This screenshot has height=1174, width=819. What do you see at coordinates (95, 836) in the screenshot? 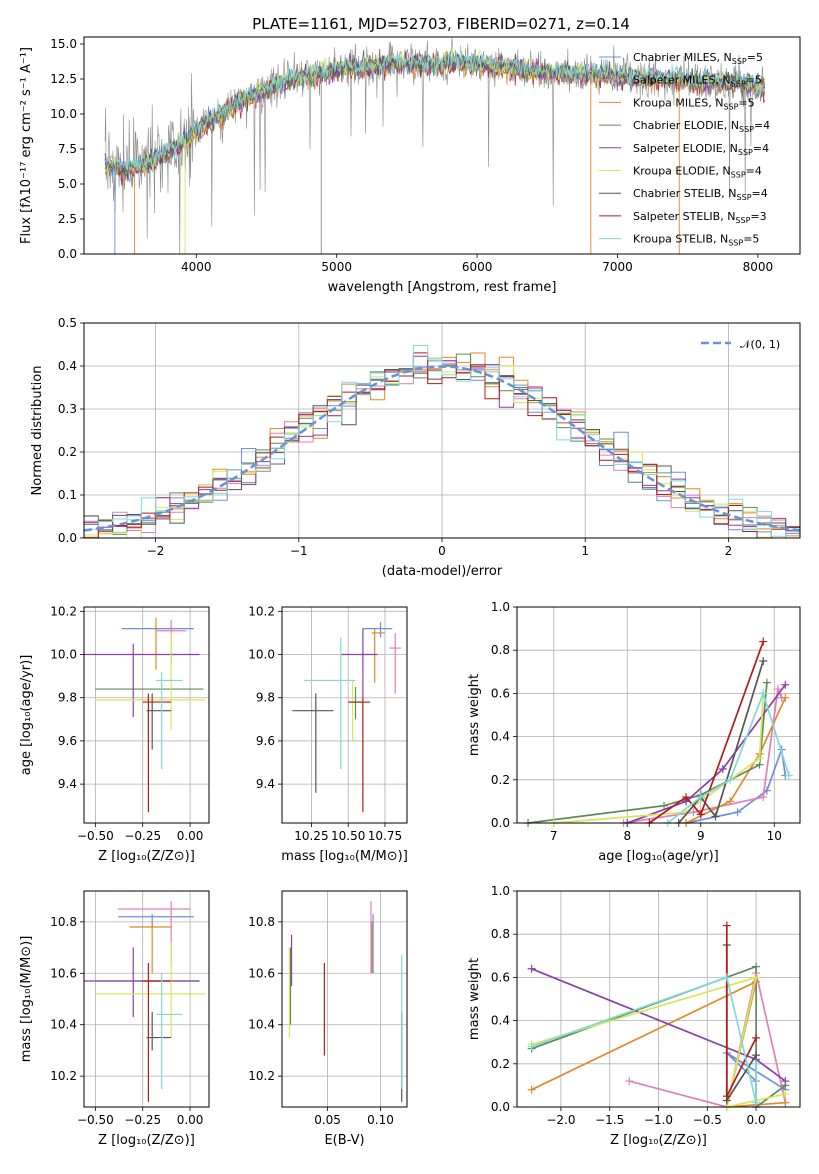
I see `x-tick-label: −0.50` at bounding box center [95, 836].